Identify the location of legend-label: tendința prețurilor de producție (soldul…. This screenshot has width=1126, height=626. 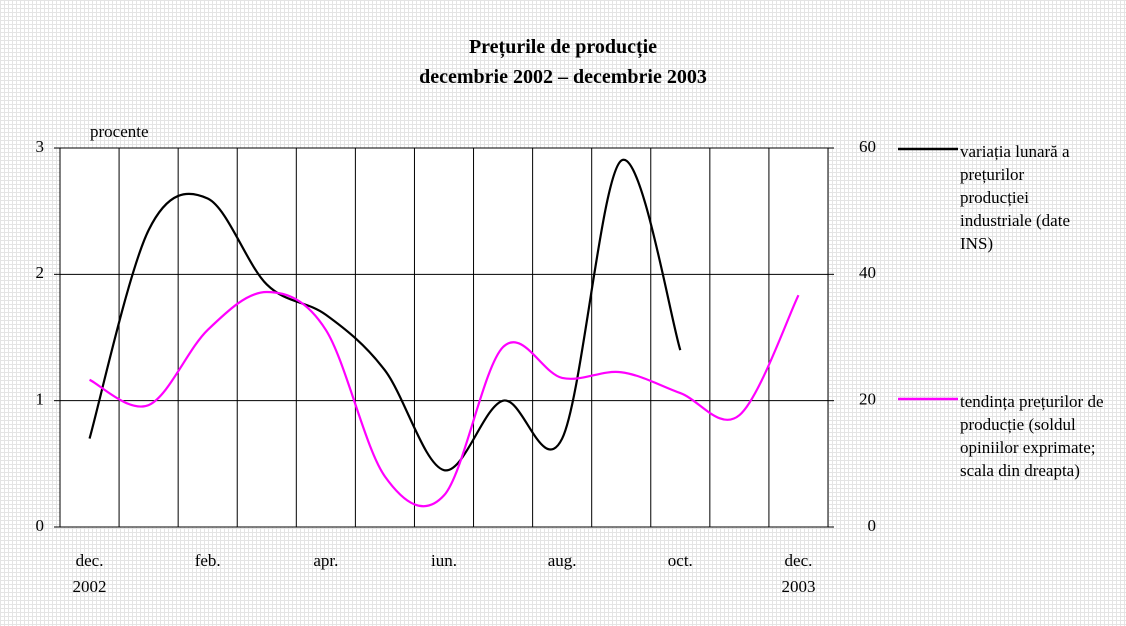
(1032, 436).